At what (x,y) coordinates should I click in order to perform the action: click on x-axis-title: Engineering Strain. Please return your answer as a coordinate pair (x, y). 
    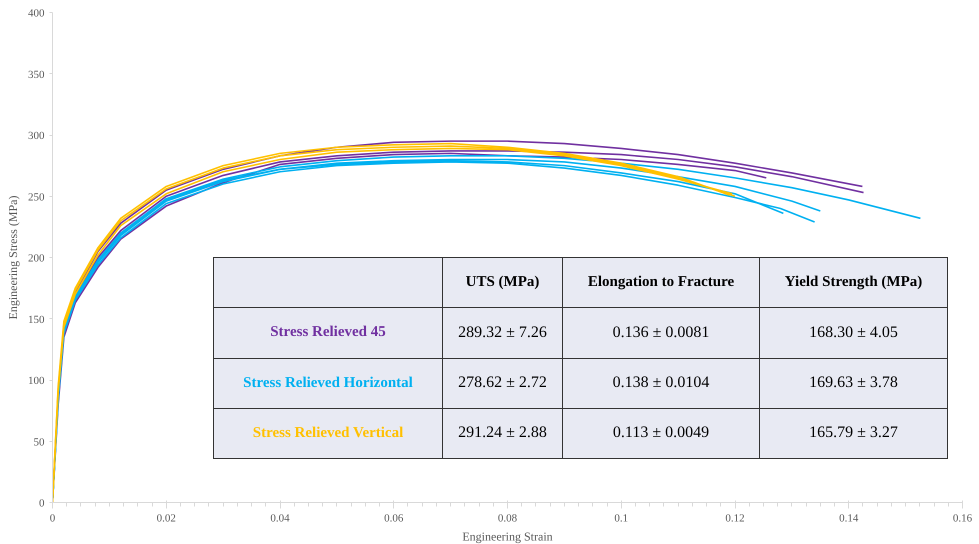
    Looking at the image, I should click on (507, 537).